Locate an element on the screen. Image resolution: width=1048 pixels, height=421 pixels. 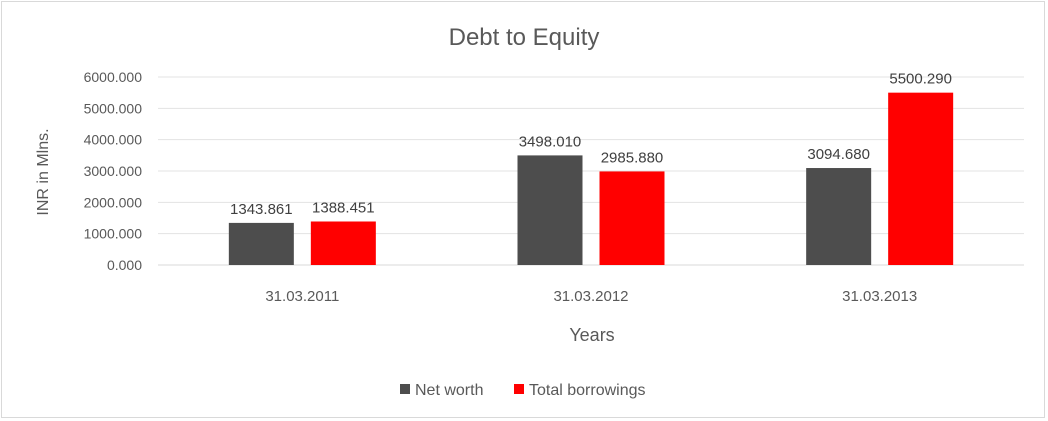
data-label: 1388.451 is located at coordinates (343, 207).